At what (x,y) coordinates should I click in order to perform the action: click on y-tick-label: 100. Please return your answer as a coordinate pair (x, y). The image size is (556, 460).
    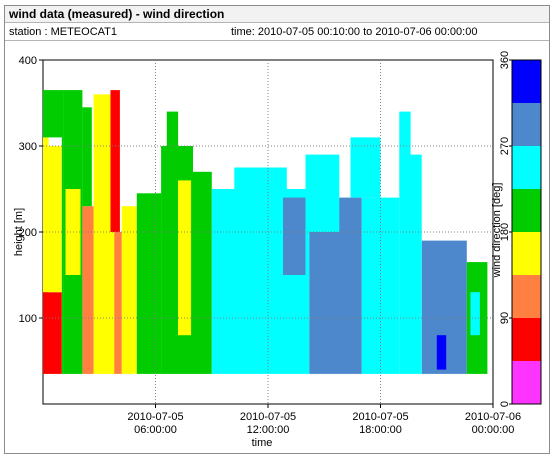
    Looking at the image, I should click on (28, 319).